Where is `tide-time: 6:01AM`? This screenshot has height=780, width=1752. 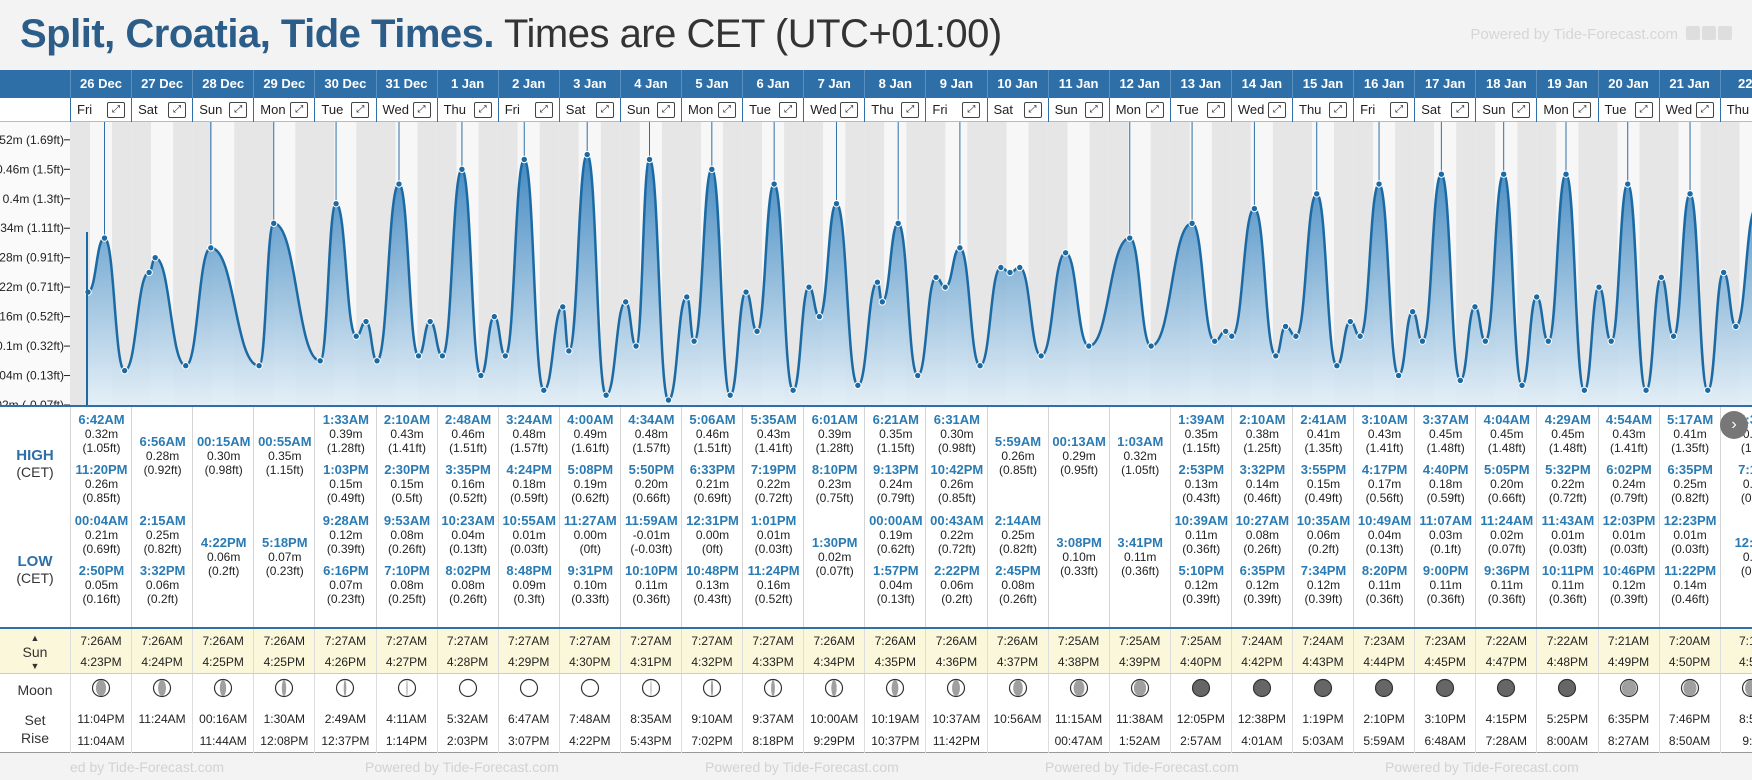
tide-time: 6:01AM is located at coordinates (834, 419).